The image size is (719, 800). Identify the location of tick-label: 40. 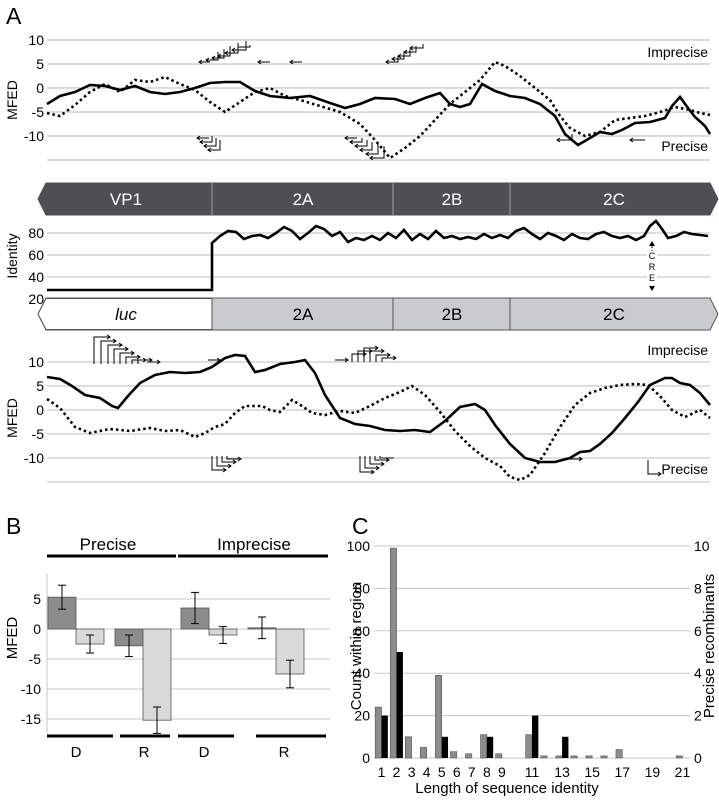
(36, 277).